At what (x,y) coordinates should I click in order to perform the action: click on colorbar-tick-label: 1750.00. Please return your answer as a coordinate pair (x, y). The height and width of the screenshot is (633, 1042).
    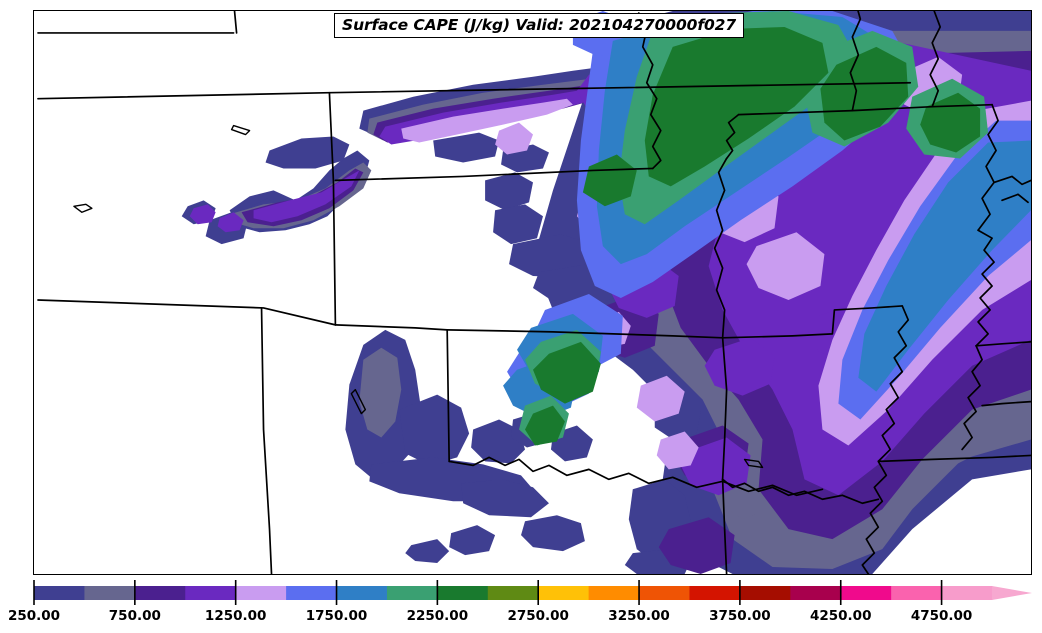
    Looking at the image, I should click on (337, 616).